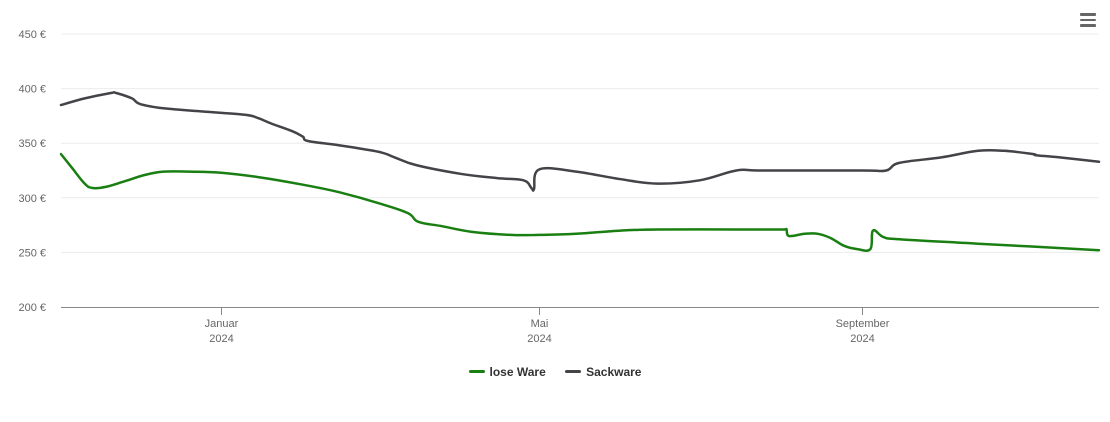  I want to click on y-tick-label: 200 €, so click(32, 308).